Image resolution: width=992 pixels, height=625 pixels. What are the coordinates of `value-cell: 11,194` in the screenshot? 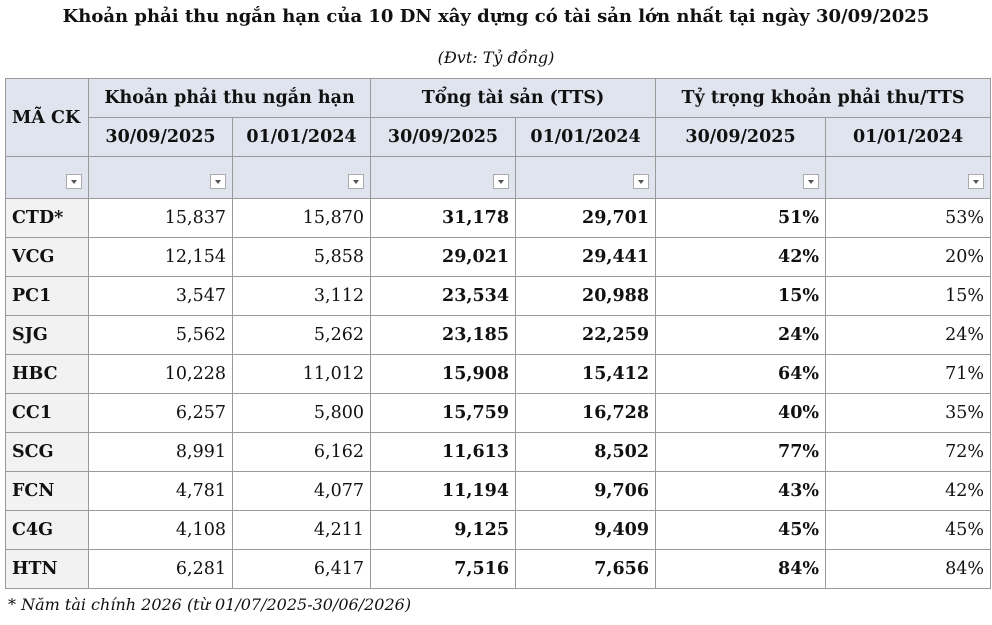 It's located at (443, 491).